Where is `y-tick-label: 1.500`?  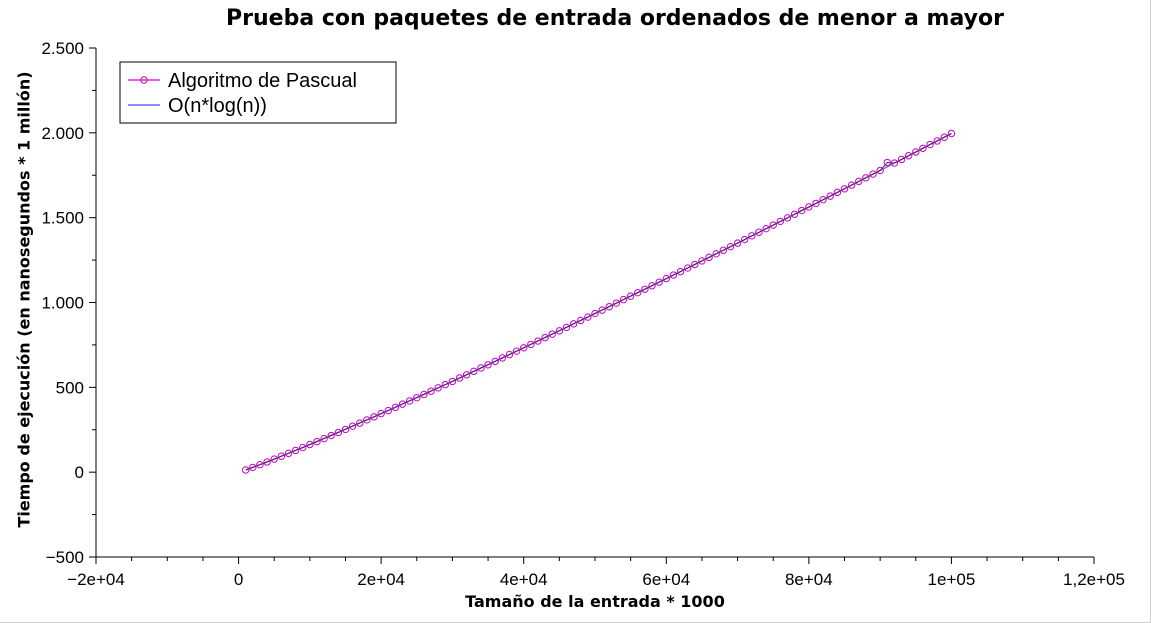 y-tick-label: 1.500 is located at coordinates (62, 218).